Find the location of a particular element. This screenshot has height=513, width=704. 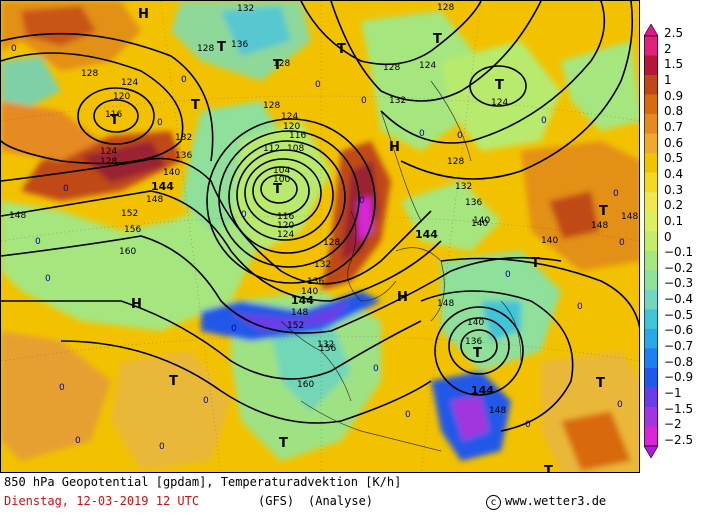

colorbar-tick-label: 0.4 is located at coordinates (674, 173).